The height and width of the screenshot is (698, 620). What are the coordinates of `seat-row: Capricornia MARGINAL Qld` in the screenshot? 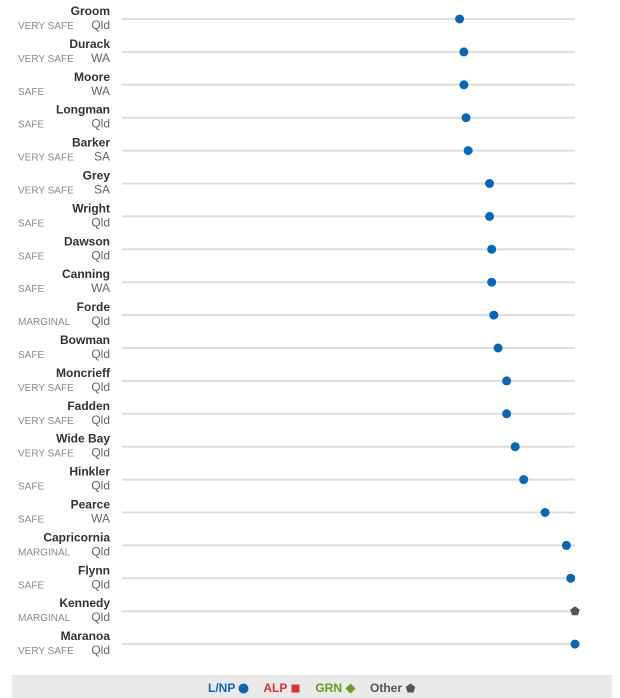 It's located at (296, 544).